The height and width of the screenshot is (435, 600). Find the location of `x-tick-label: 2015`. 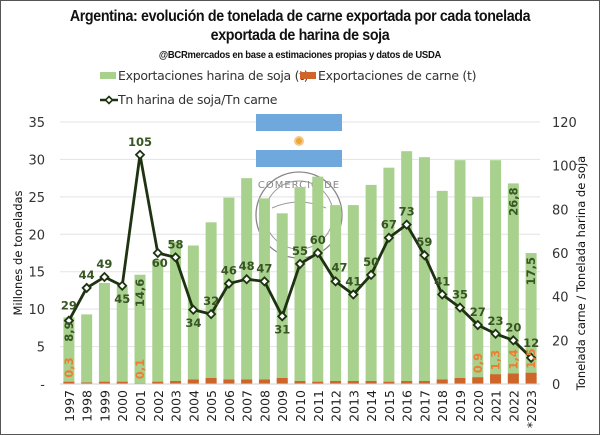

x-tick-label: 2015 is located at coordinates (389, 406).